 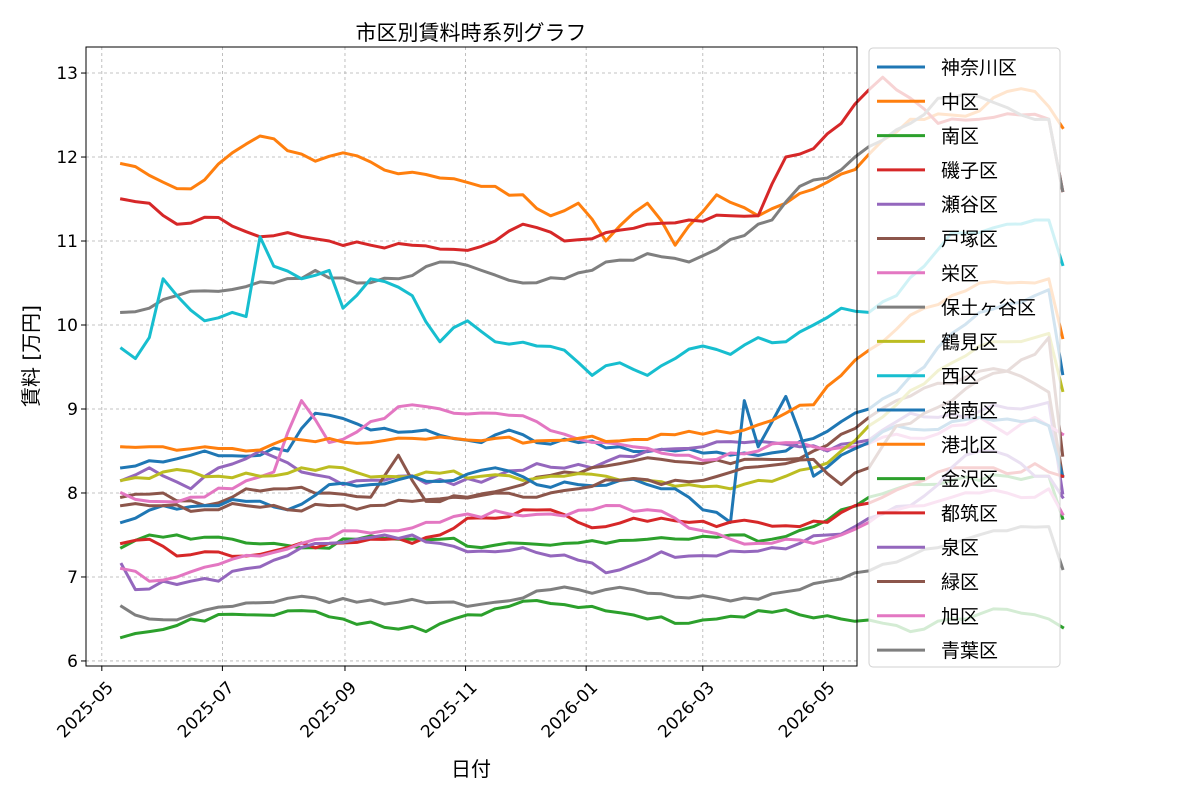 I want to click on legend-label: 旭区, so click(x=960, y=617).